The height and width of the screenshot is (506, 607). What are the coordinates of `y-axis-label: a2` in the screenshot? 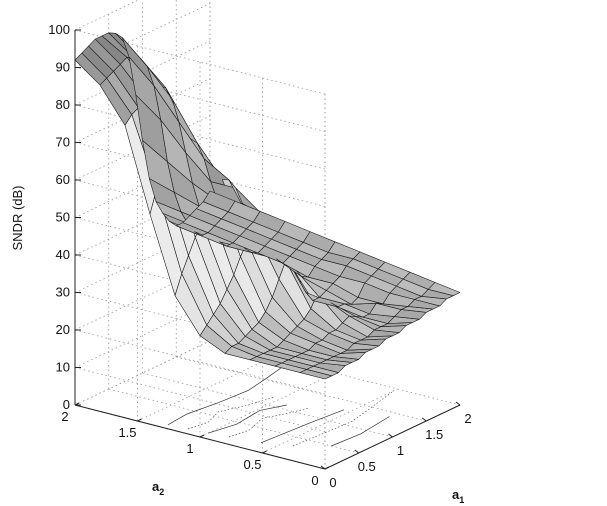 It's located at (158, 488).